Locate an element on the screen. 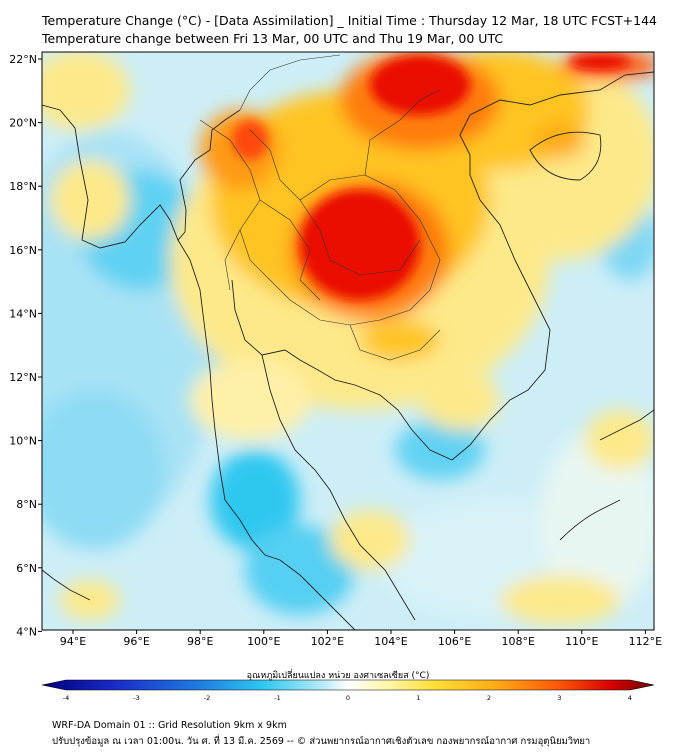 The width and height of the screenshot is (676, 756). colorbar-bar is located at coordinates (348, 685).